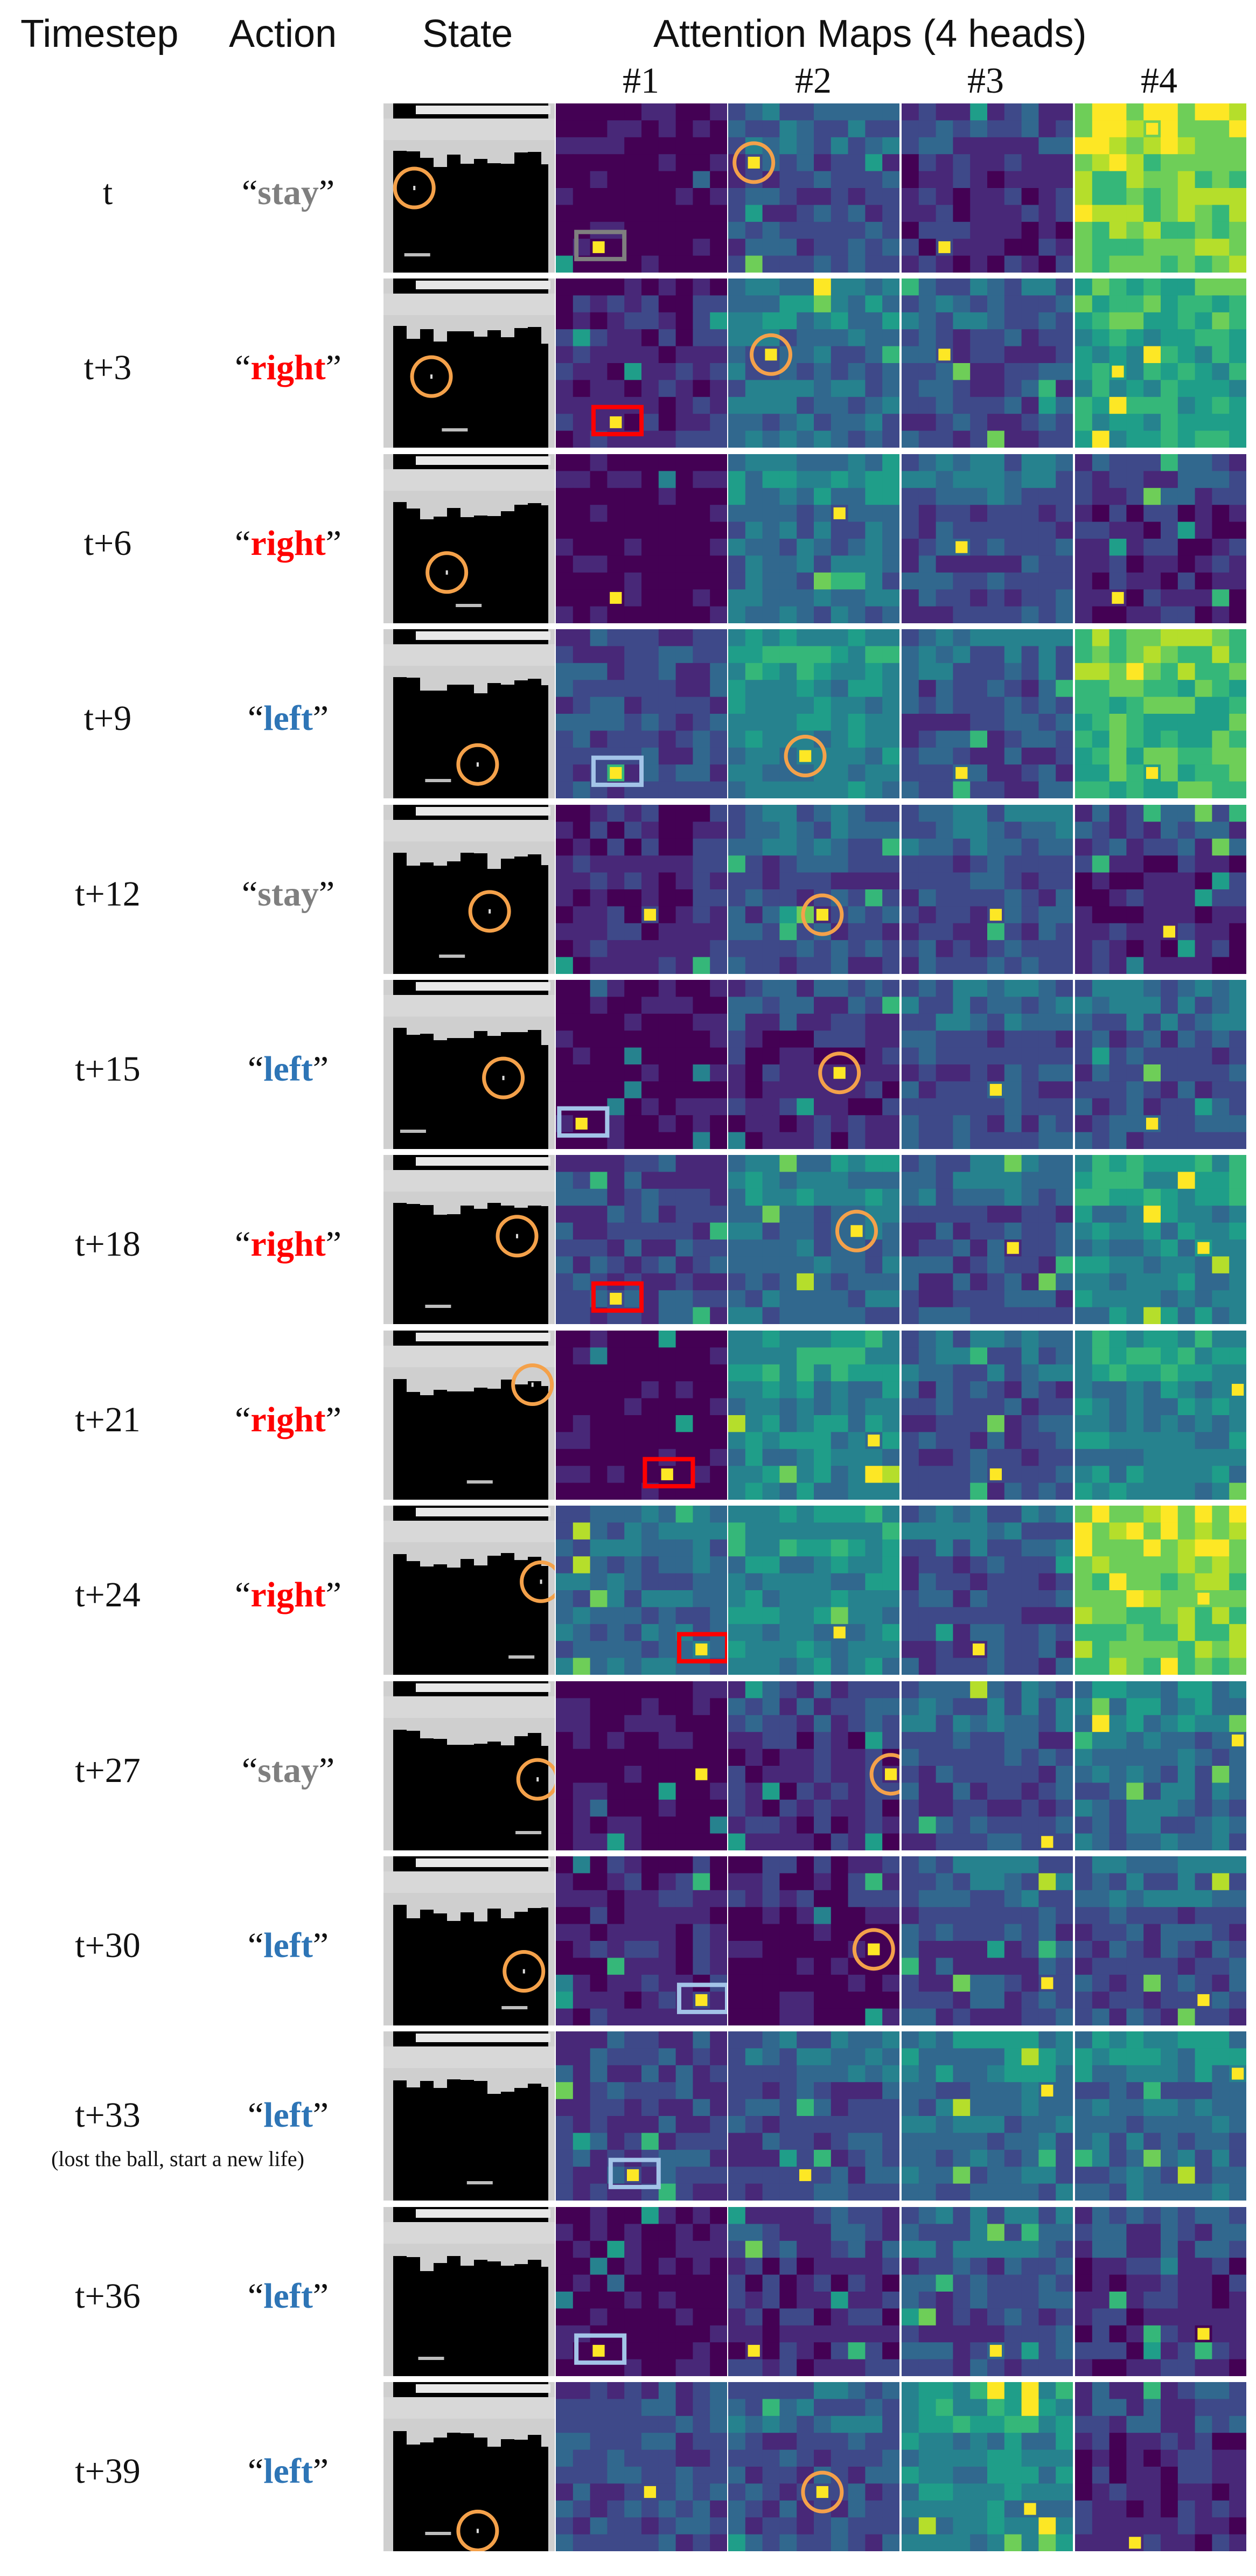  What do you see at coordinates (388, 188) in the screenshot?
I see `left-wall` at bounding box center [388, 188].